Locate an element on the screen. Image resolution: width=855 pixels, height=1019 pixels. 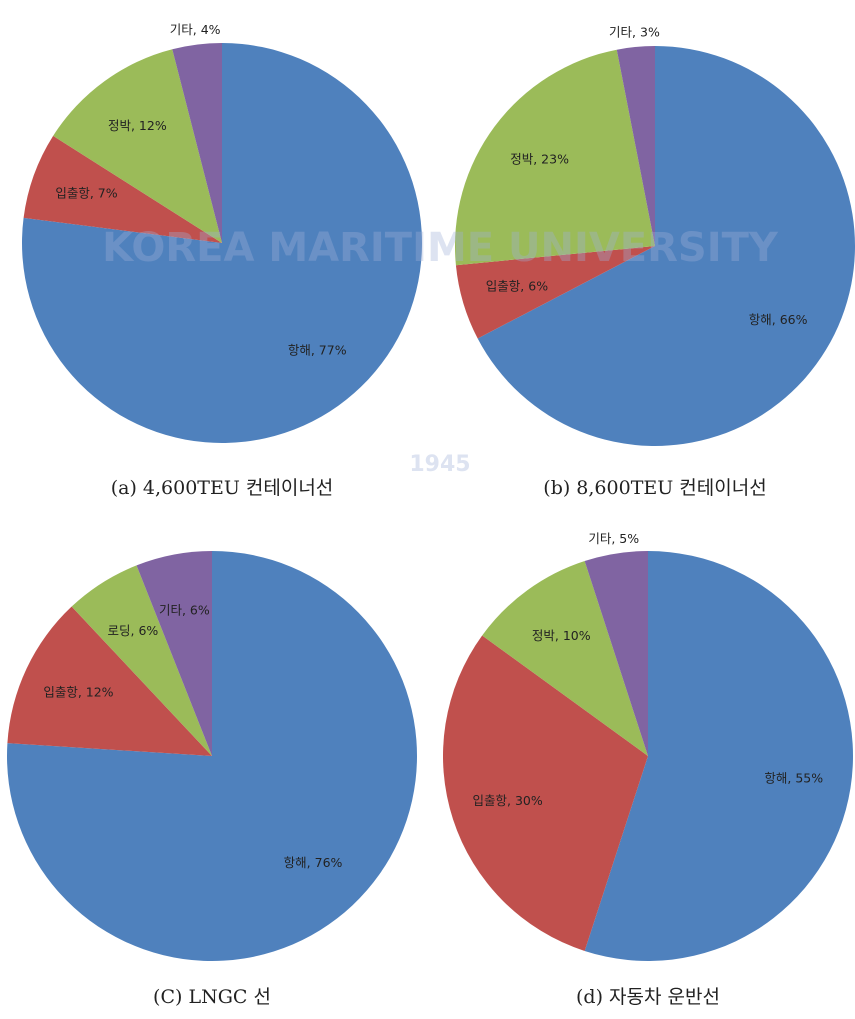
watermark-text: KOREA MARITIME UNIVERSITY is located at coordinates (440, 248).